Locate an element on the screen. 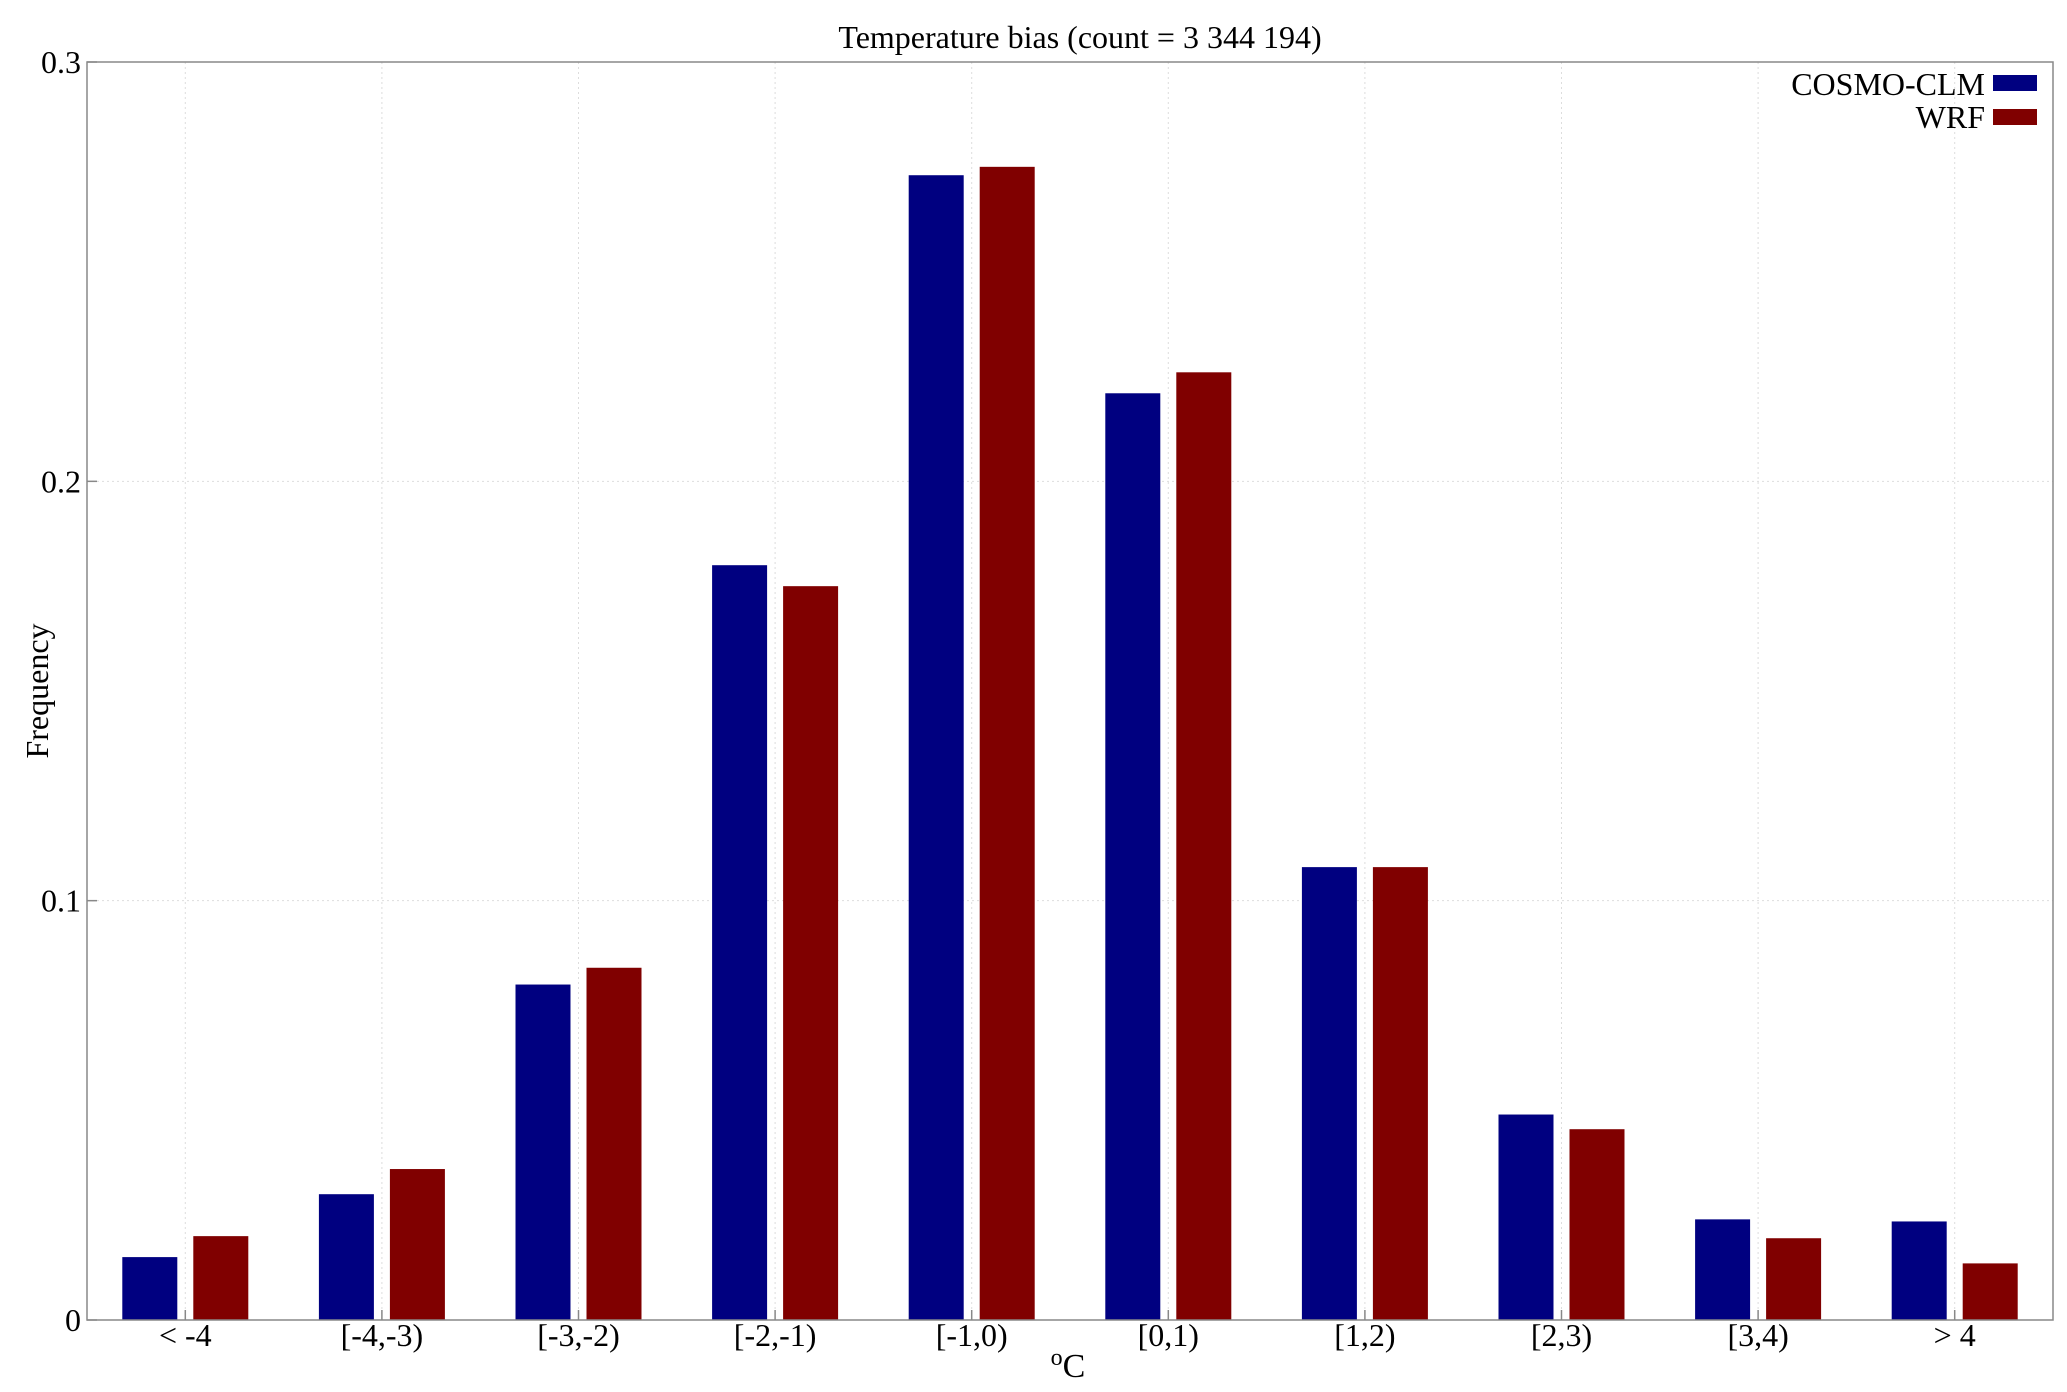 This screenshot has height=1392, width=2067. legend-label-cosmo-clm: COSMO-CLM is located at coordinates (1888, 84).